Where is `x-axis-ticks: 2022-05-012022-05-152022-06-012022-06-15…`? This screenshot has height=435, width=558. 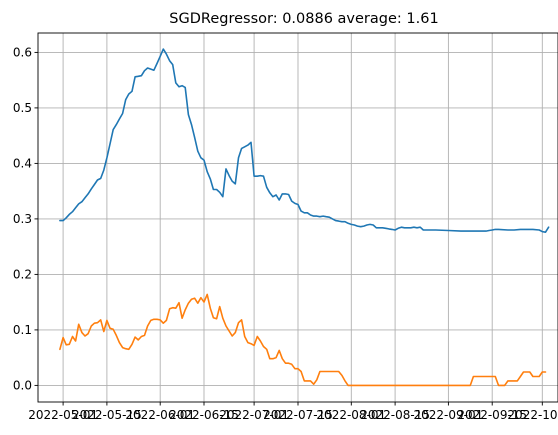 x-axis-ticks: 2022-05-012022-05-152022-06-012022-06-15… is located at coordinates (293, 412).